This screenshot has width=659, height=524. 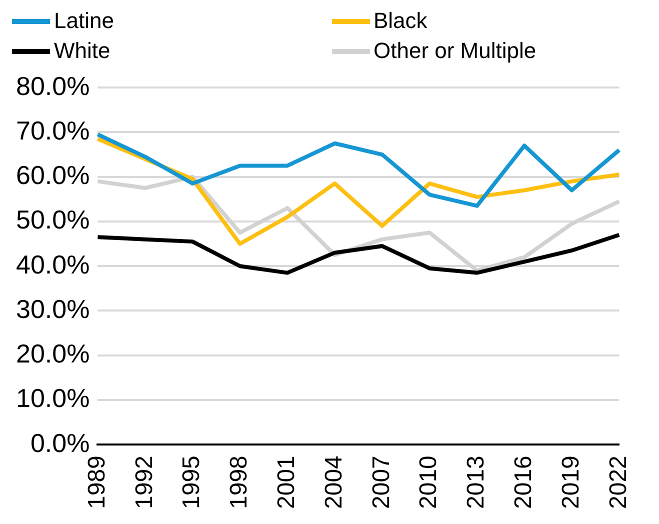 I want to click on y-tick-label: 70.0%, so click(x=53, y=130).